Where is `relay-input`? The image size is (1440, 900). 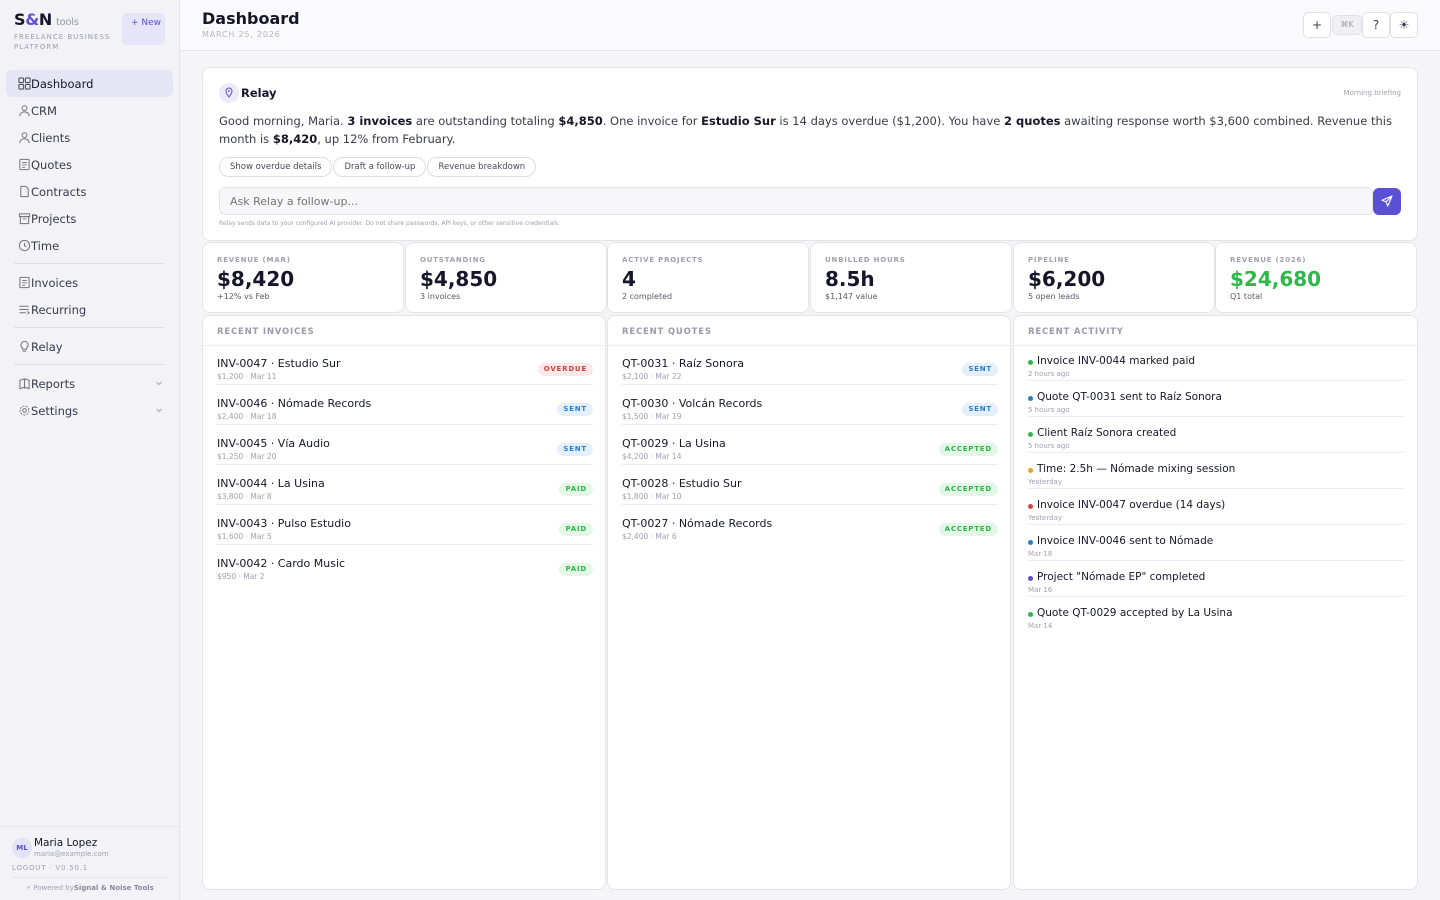
relay-input is located at coordinates (796, 201).